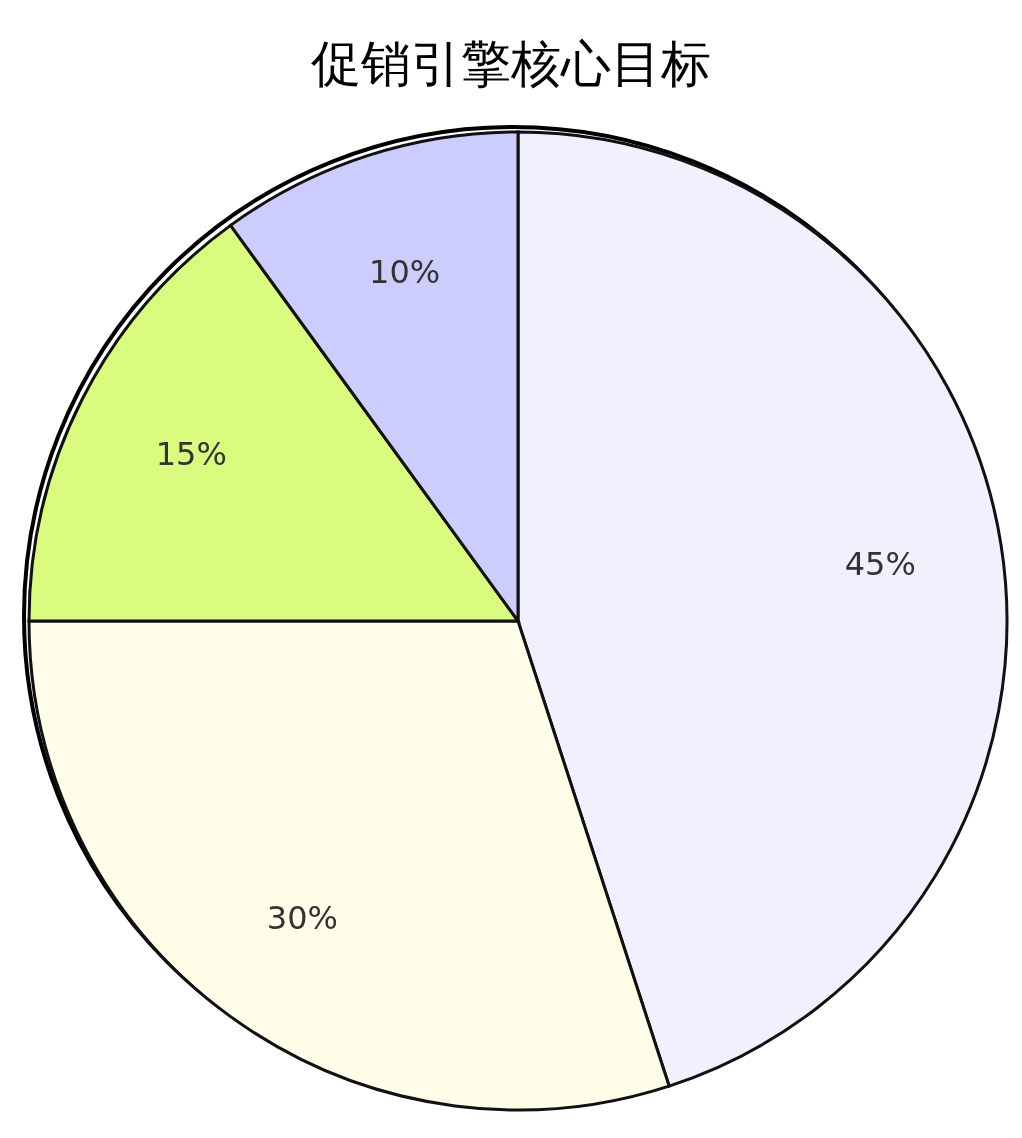 This screenshot has width=1022, height=1138. Describe the element at coordinates (405, 272) in the screenshot. I see `data-label: 10%` at that location.